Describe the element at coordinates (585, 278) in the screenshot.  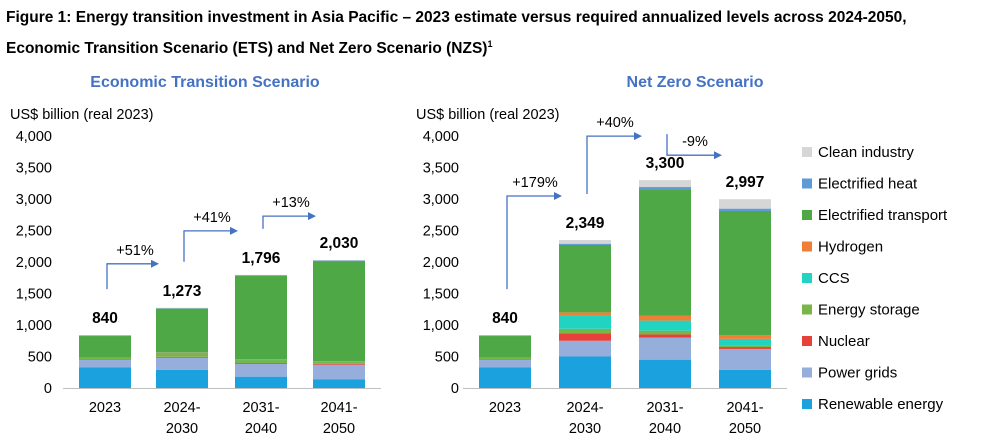
I see `nzs-bar-electrified-transport-2024-2030` at that location.